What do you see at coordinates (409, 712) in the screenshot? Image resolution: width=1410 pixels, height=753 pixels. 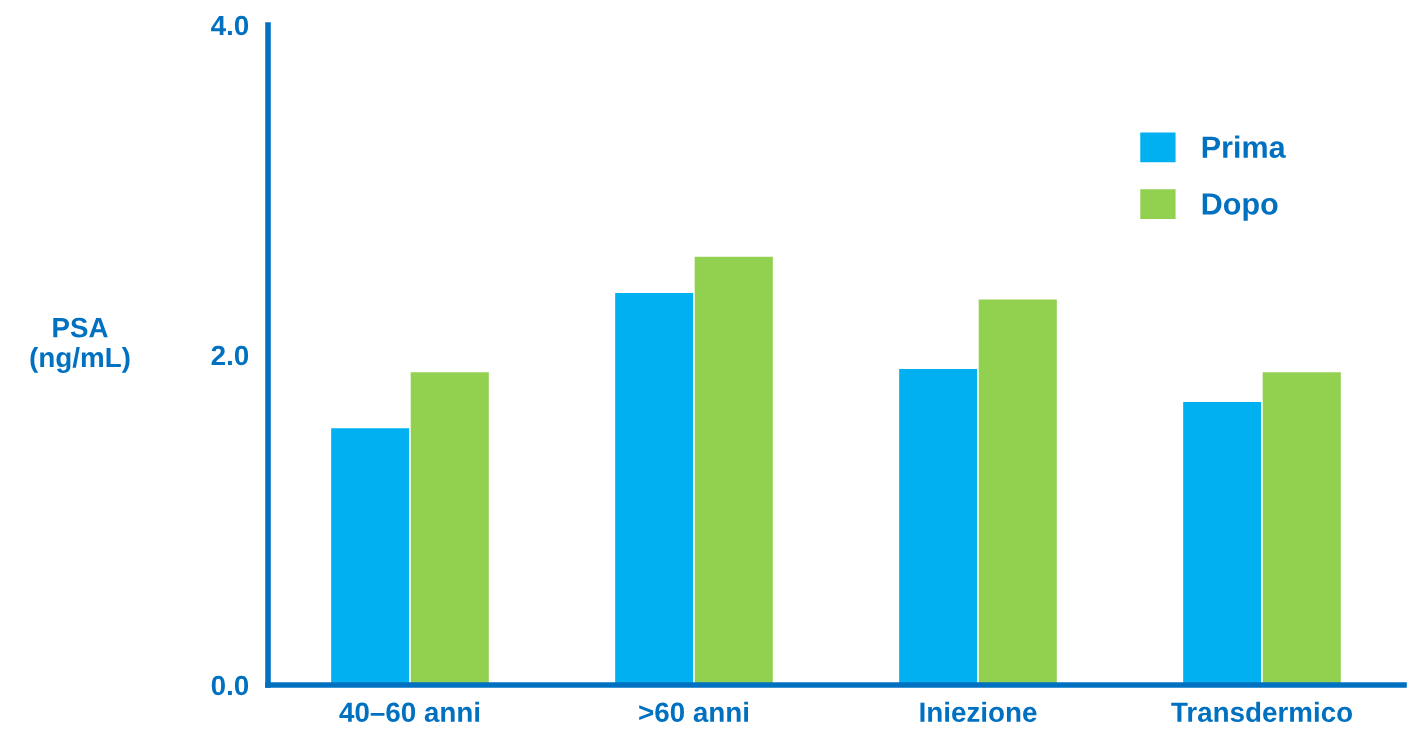 I see `x-tick-label: 40–60 anni` at bounding box center [409, 712].